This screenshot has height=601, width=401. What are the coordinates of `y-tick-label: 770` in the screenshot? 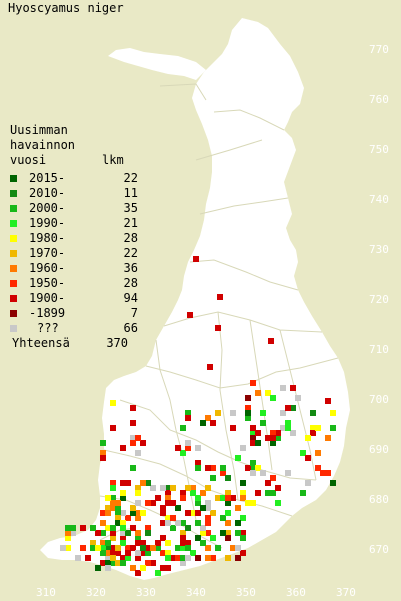 It's located at (379, 49).